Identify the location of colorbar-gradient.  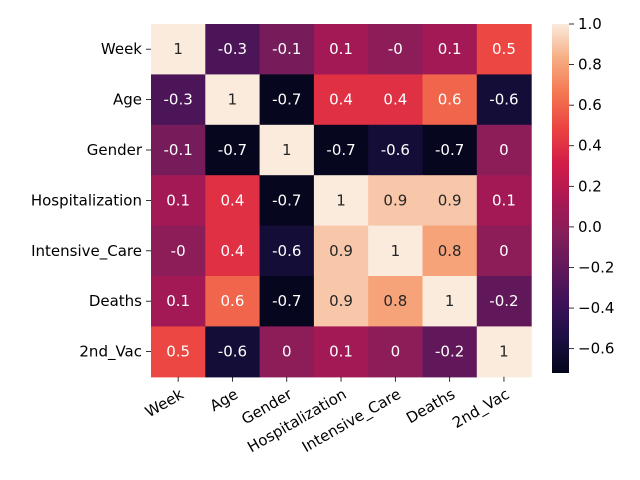
(560, 198).